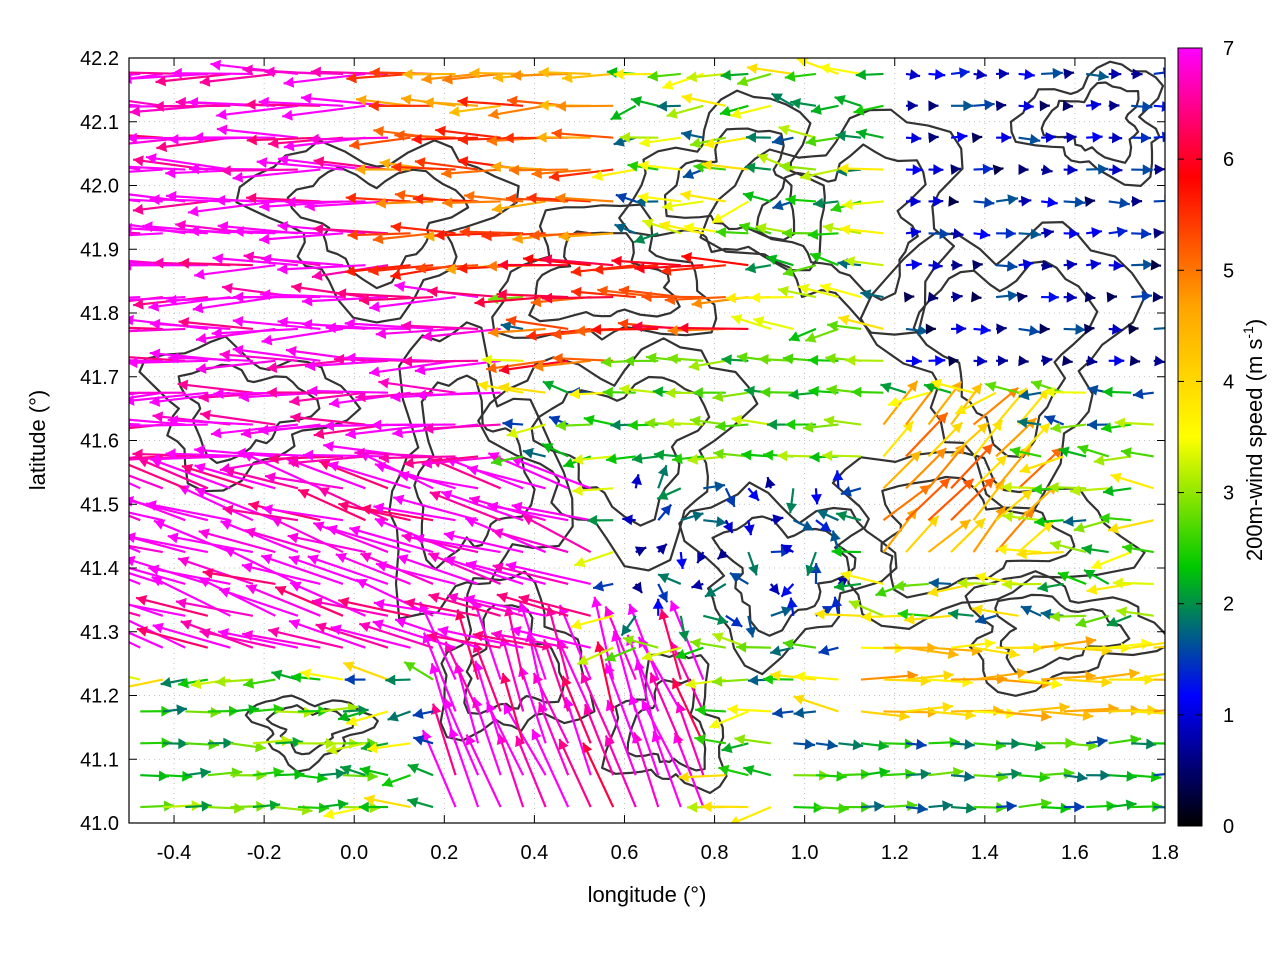 The width and height of the screenshot is (1280, 960). What do you see at coordinates (99, 442) in the screenshot?
I see `y-tick-label: 41.6` at bounding box center [99, 442].